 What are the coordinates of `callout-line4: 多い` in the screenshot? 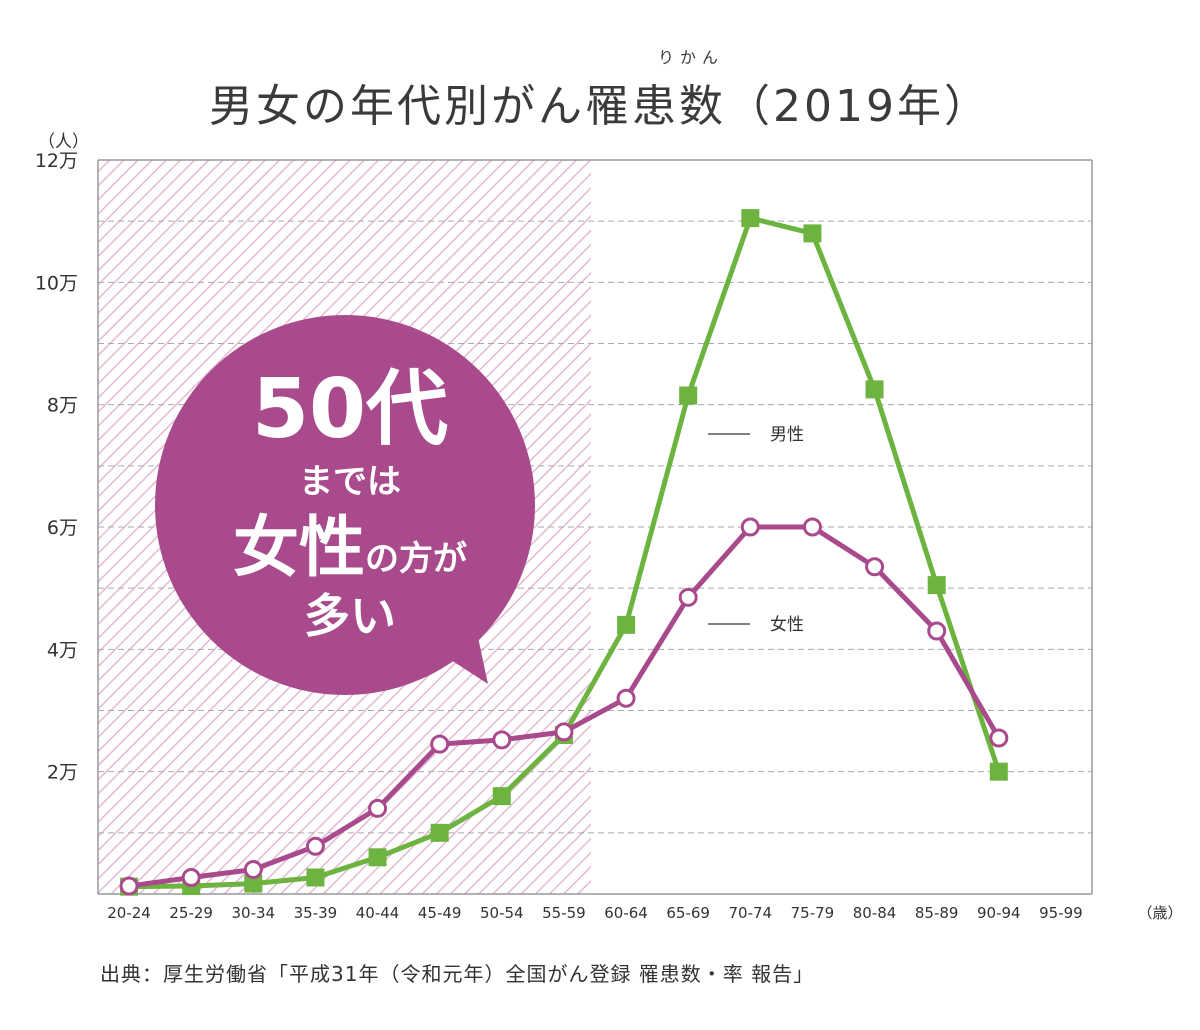 It's located at (350, 616).